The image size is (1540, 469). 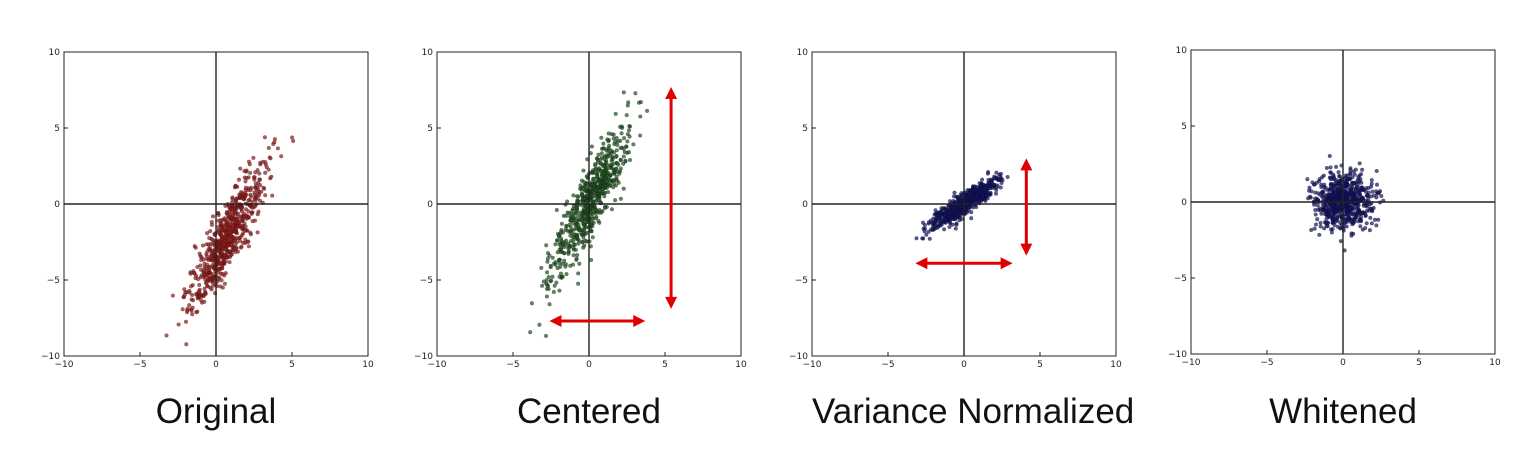 I want to click on scatter-points, so click(x=962, y=205).